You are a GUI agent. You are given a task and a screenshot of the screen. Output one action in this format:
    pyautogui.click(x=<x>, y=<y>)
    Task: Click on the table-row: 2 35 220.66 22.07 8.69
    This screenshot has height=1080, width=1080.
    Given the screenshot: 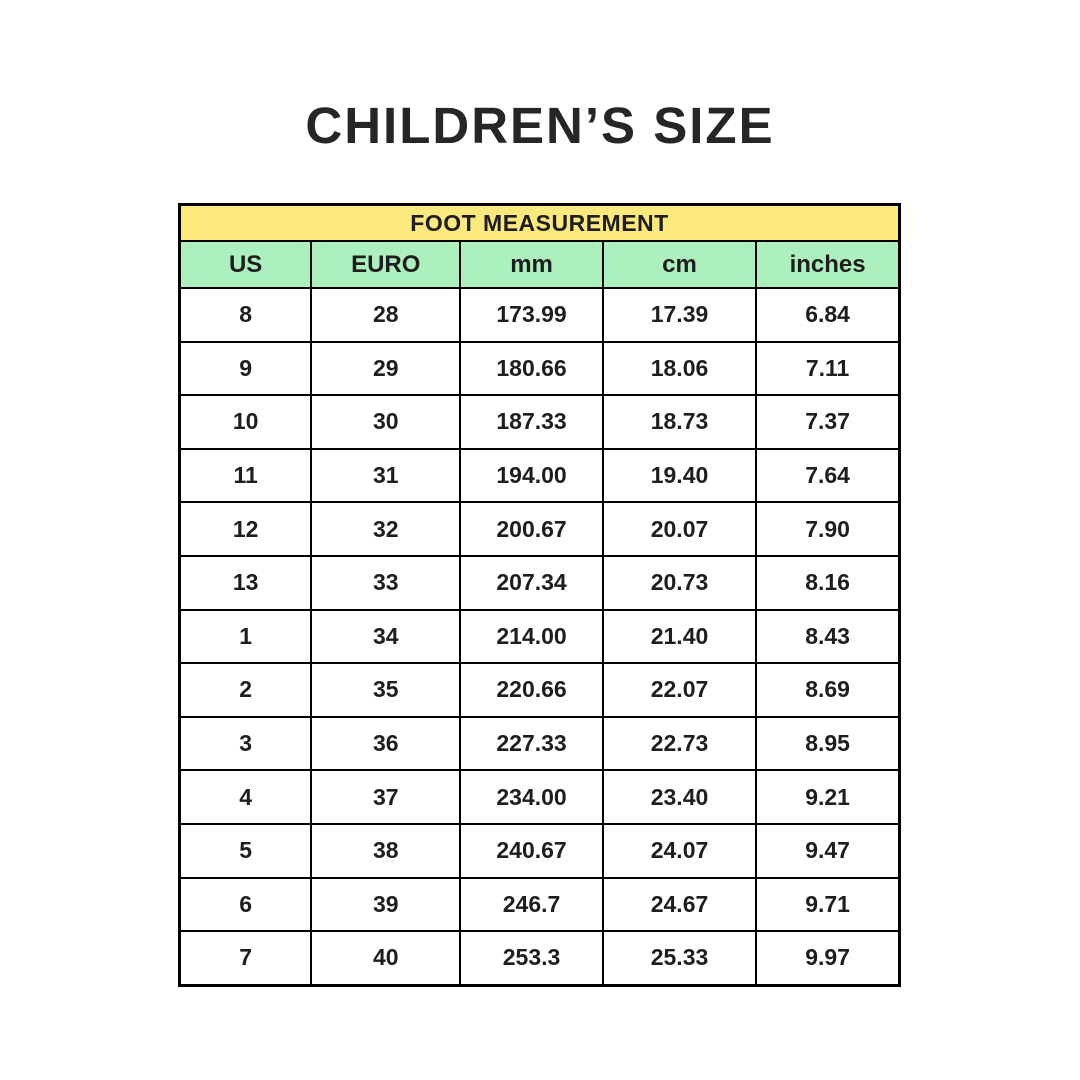 What is the action you would take?
    pyautogui.click(x=539, y=690)
    